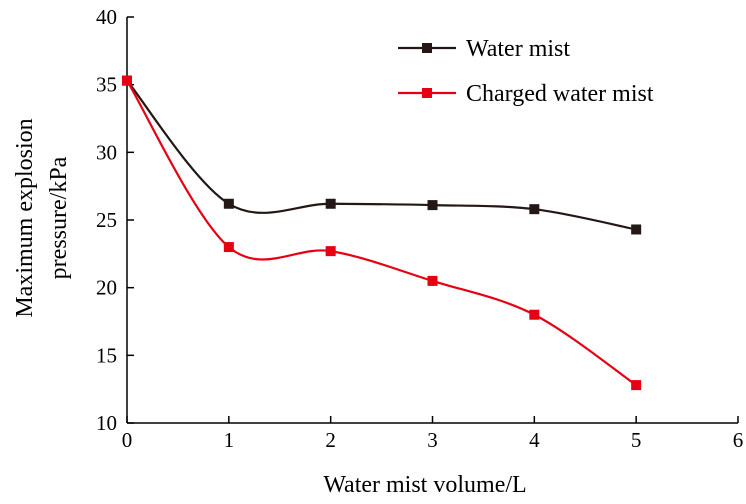 This screenshot has height=504, width=746. Describe the element at coordinates (518, 49) in the screenshot. I see `legend-label-0: Water mist` at that location.